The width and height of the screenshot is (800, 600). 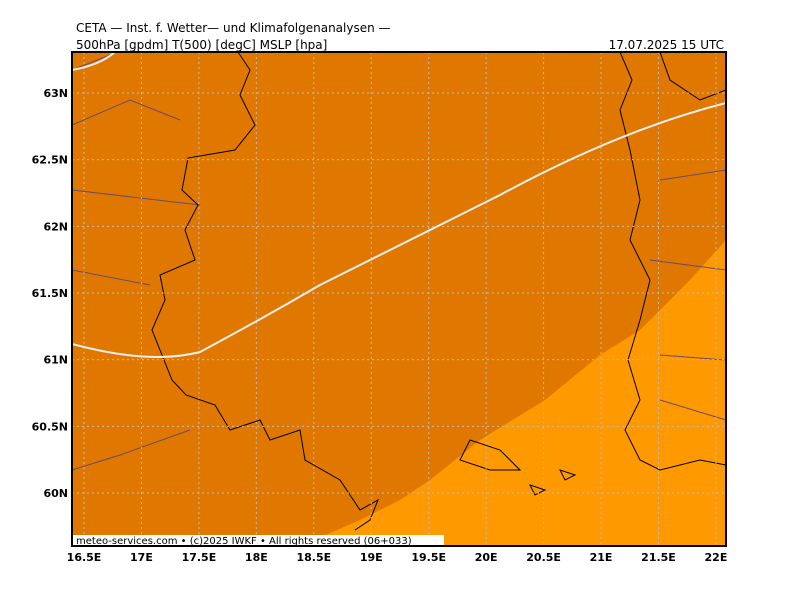 I want to click on longitude-label: 18.5E, so click(x=313, y=557).